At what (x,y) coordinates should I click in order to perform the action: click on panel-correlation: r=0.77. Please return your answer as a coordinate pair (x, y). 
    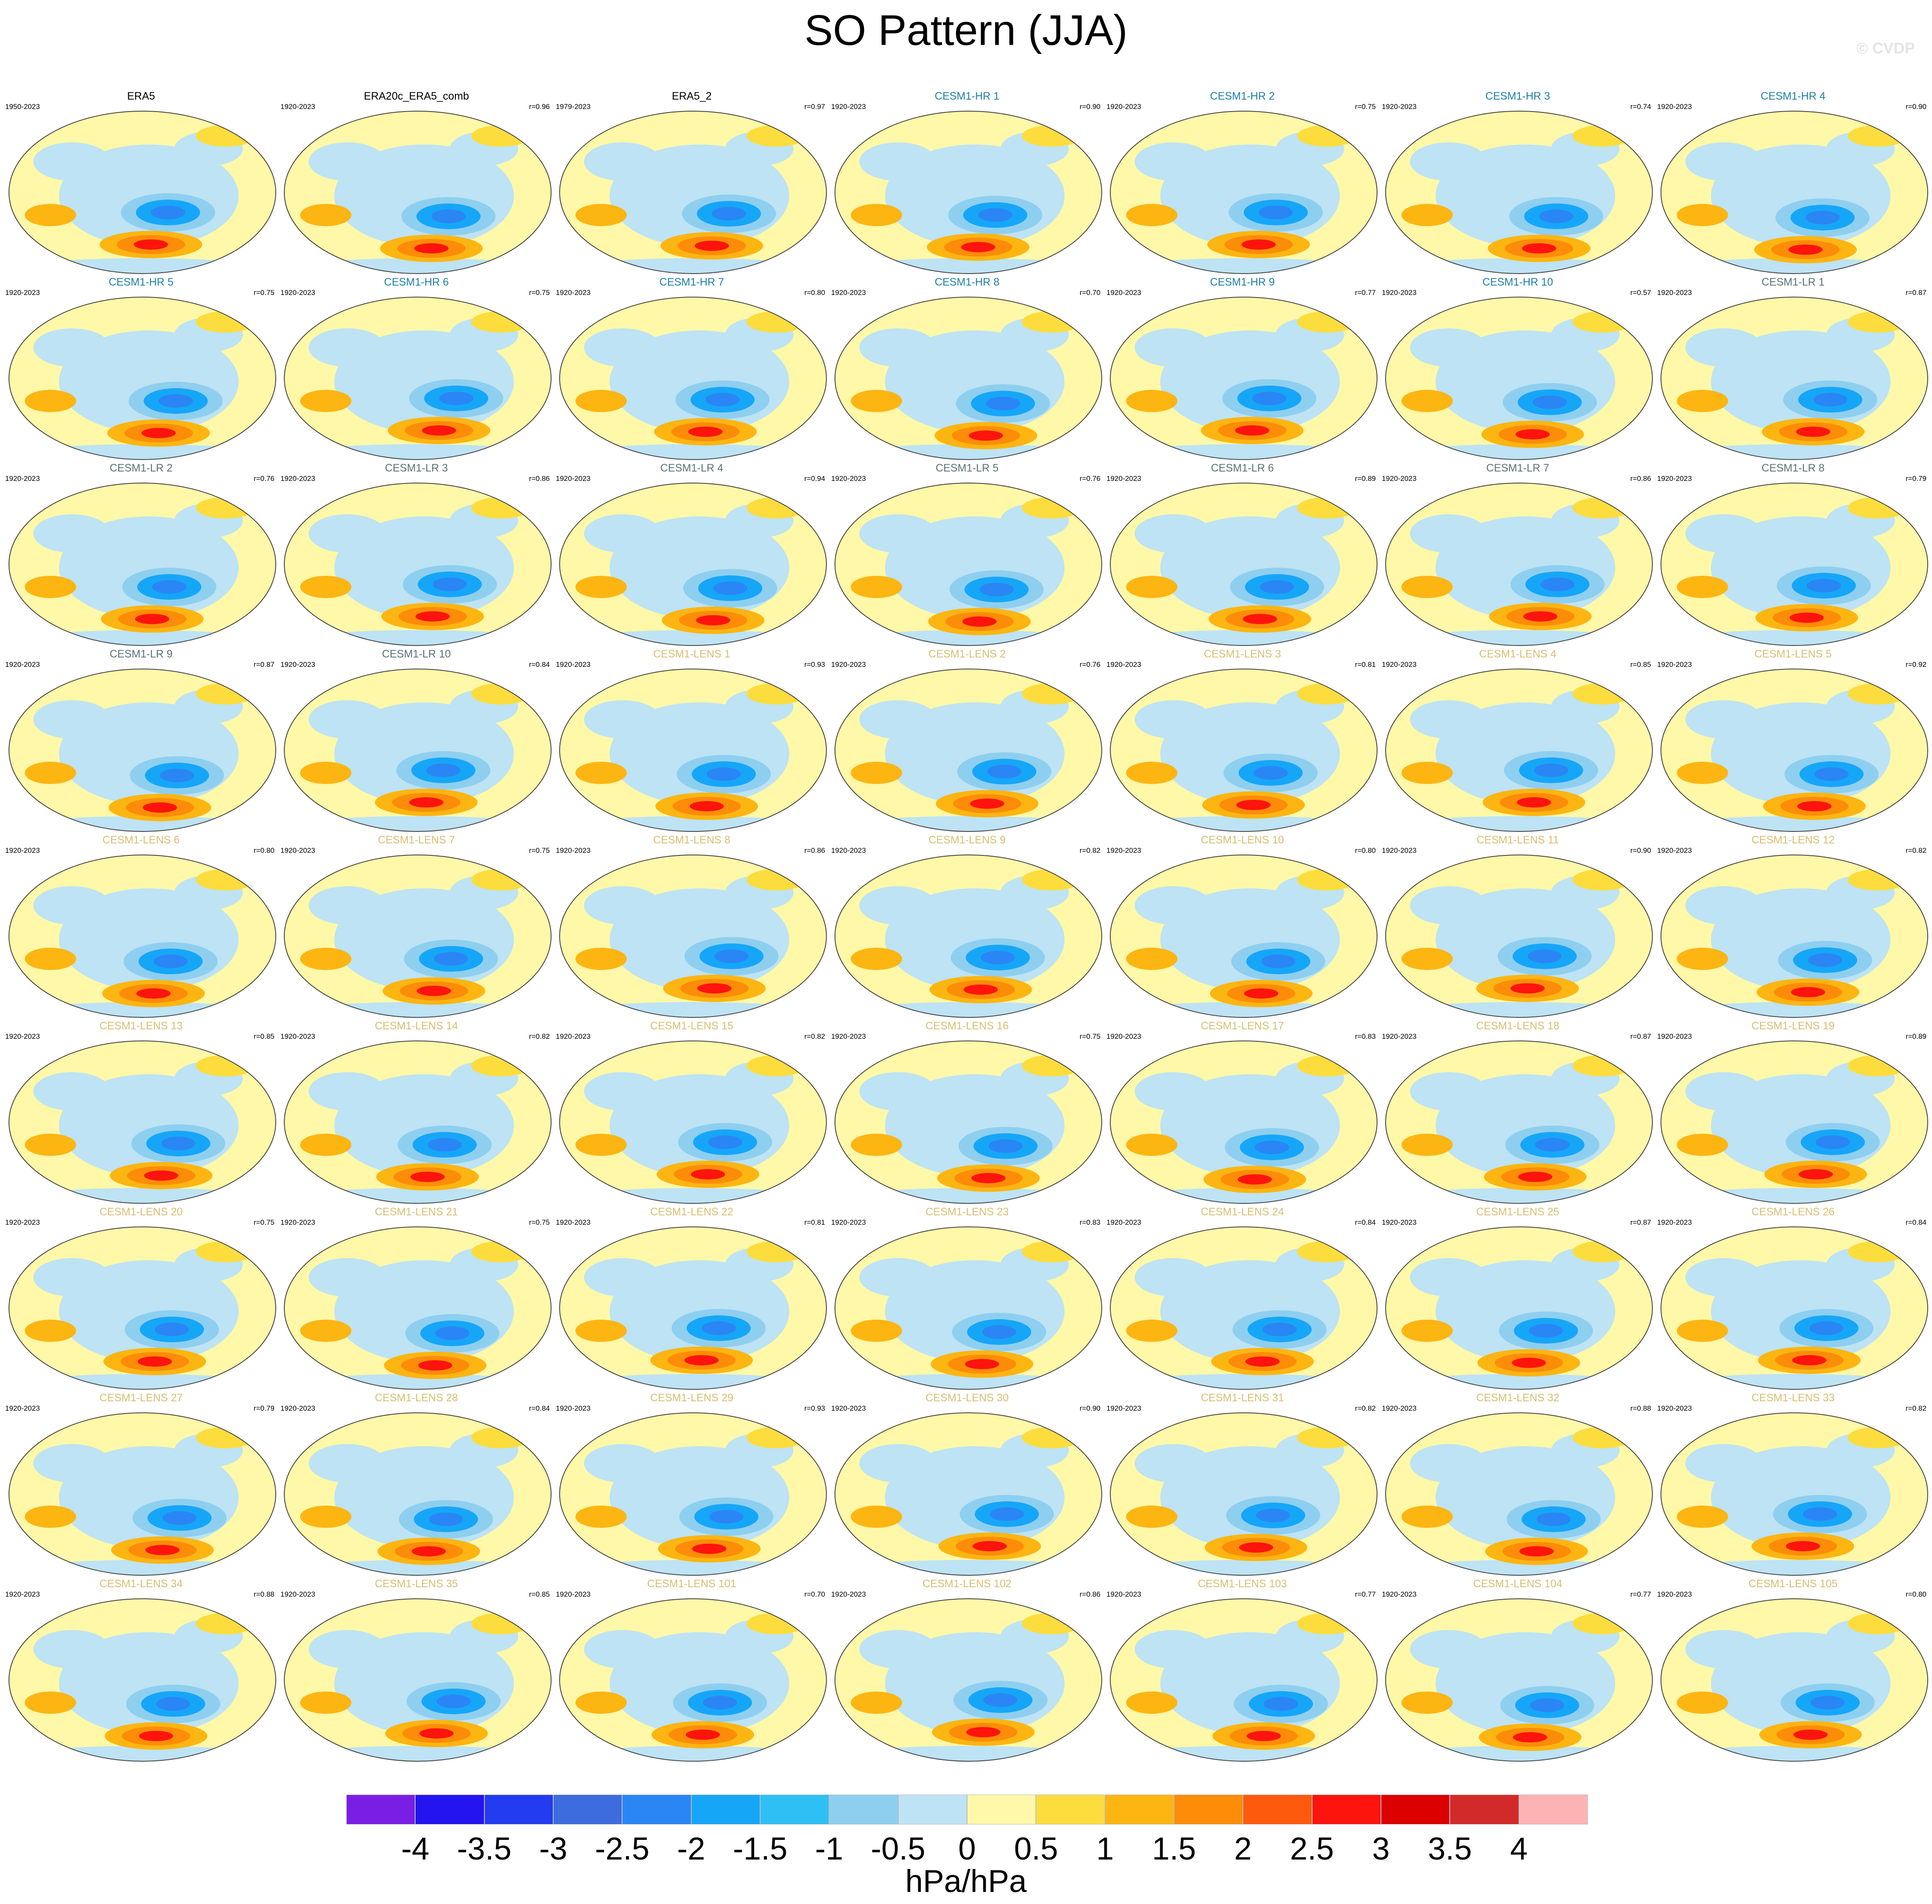
    Looking at the image, I should click on (1366, 1594).